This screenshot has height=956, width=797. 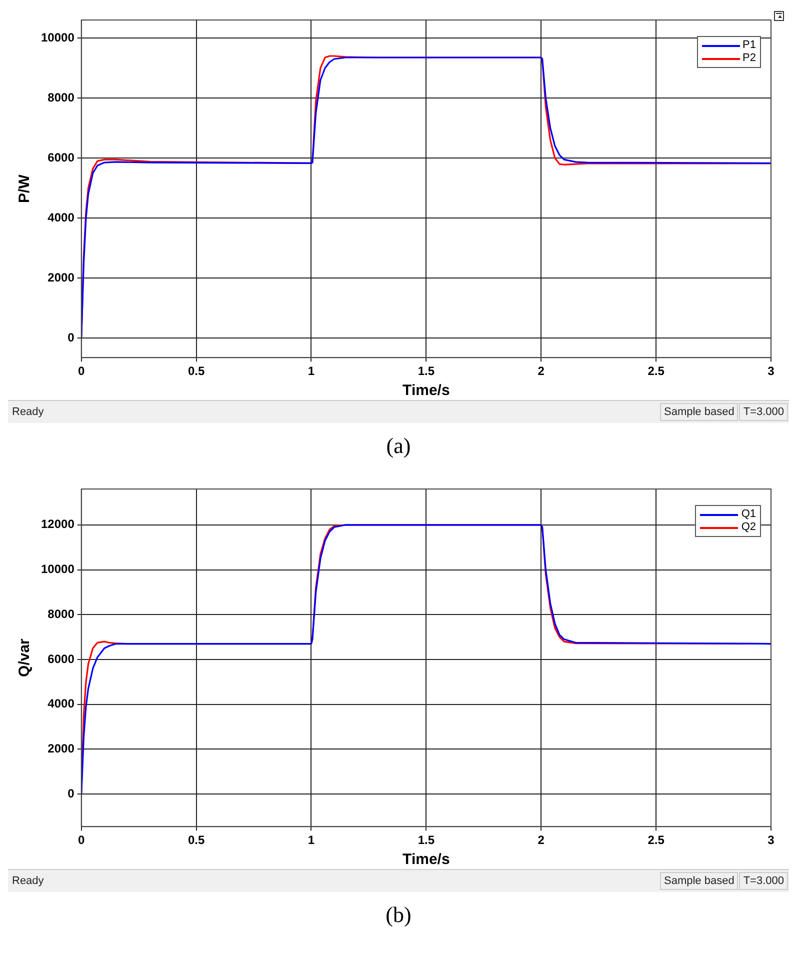 I want to click on legend-label: Q2, so click(x=748, y=527).